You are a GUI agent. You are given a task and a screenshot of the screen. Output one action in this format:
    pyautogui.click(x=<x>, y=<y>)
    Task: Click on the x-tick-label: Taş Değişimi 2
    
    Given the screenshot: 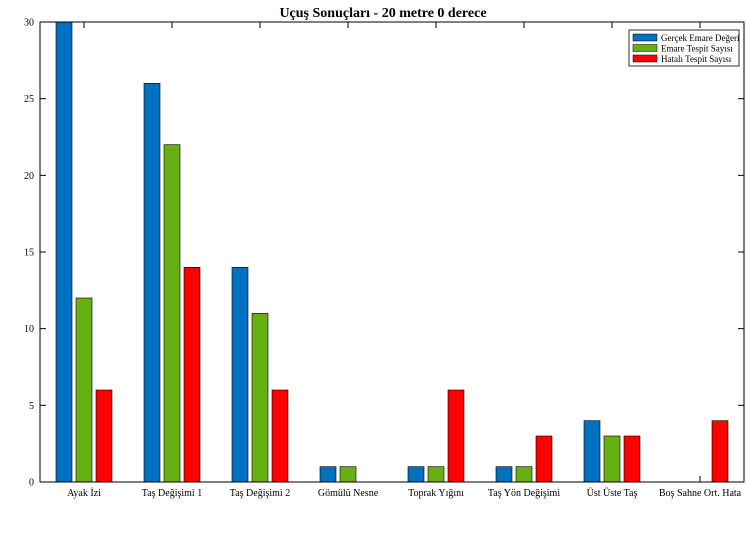 What is the action you would take?
    pyautogui.click(x=260, y=493)
    